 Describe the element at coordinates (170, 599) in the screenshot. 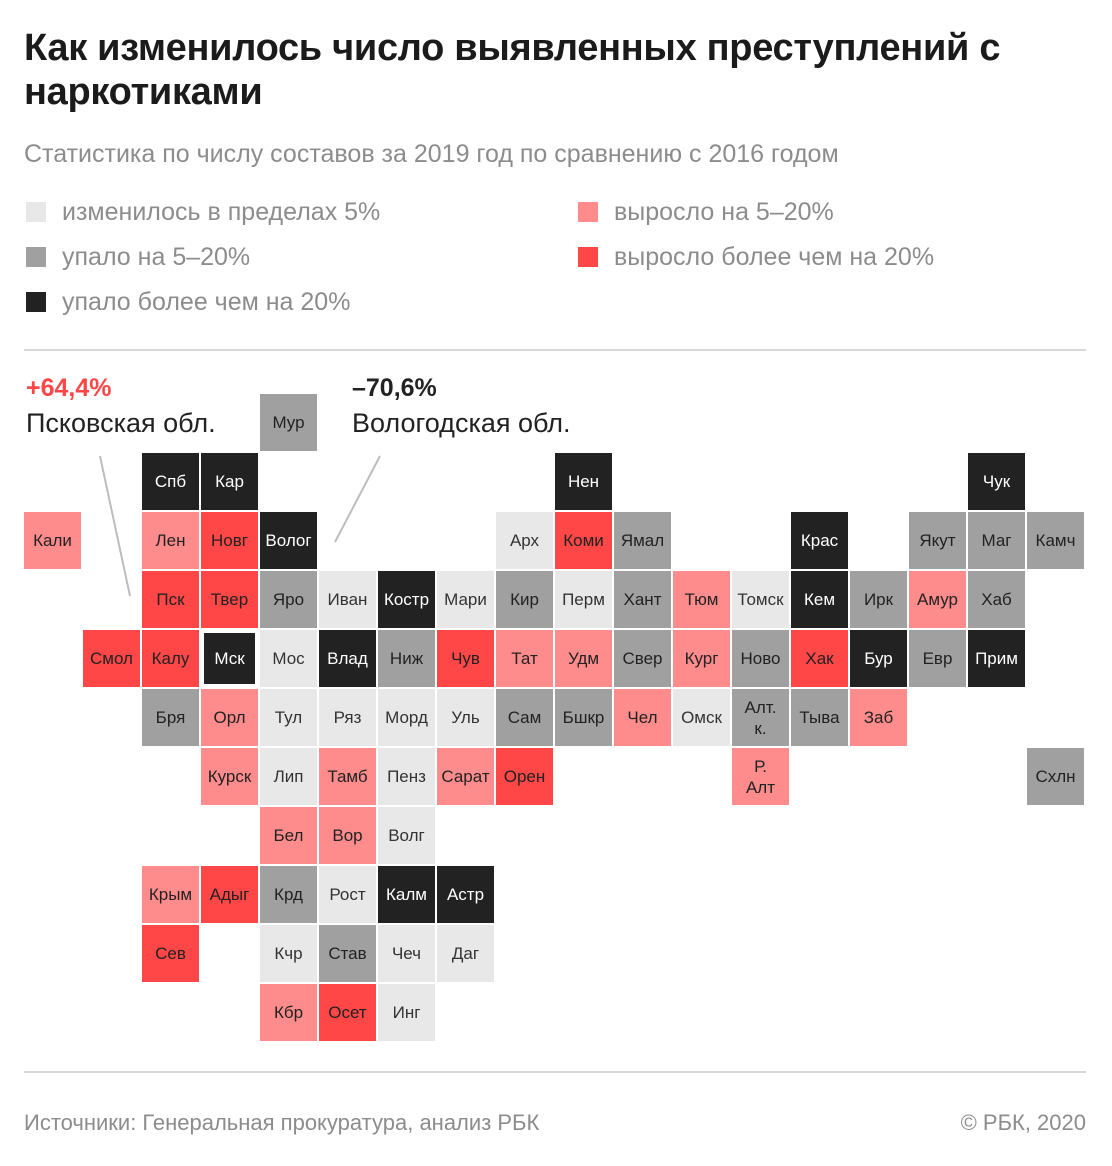

I see `region-tile: Пск` at that location.